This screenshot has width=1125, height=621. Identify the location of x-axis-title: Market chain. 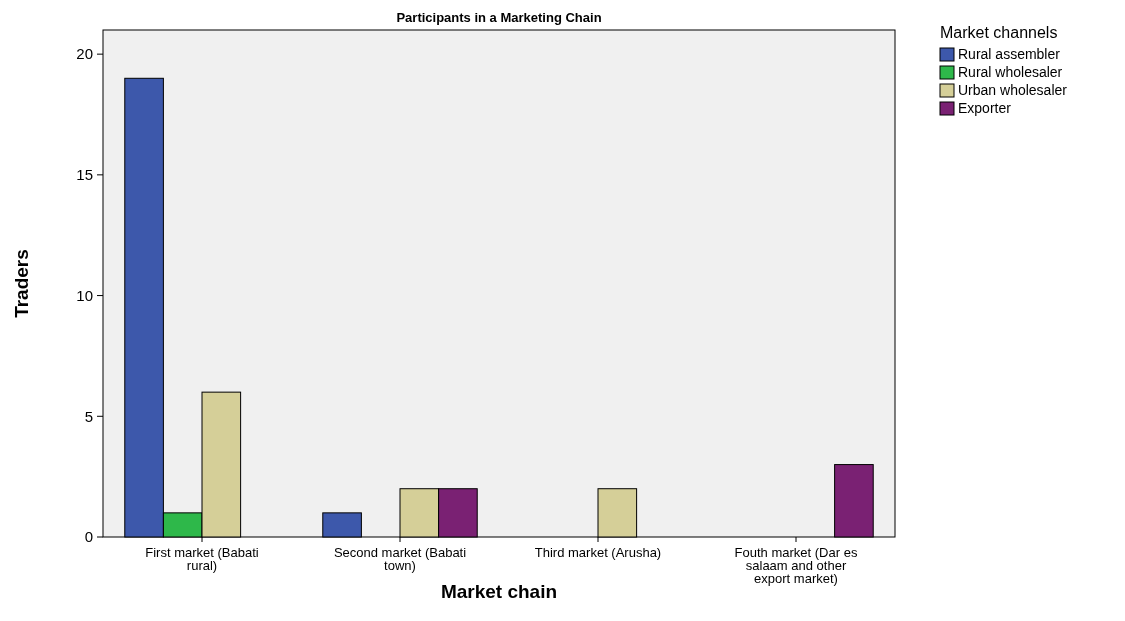
(499, 591).